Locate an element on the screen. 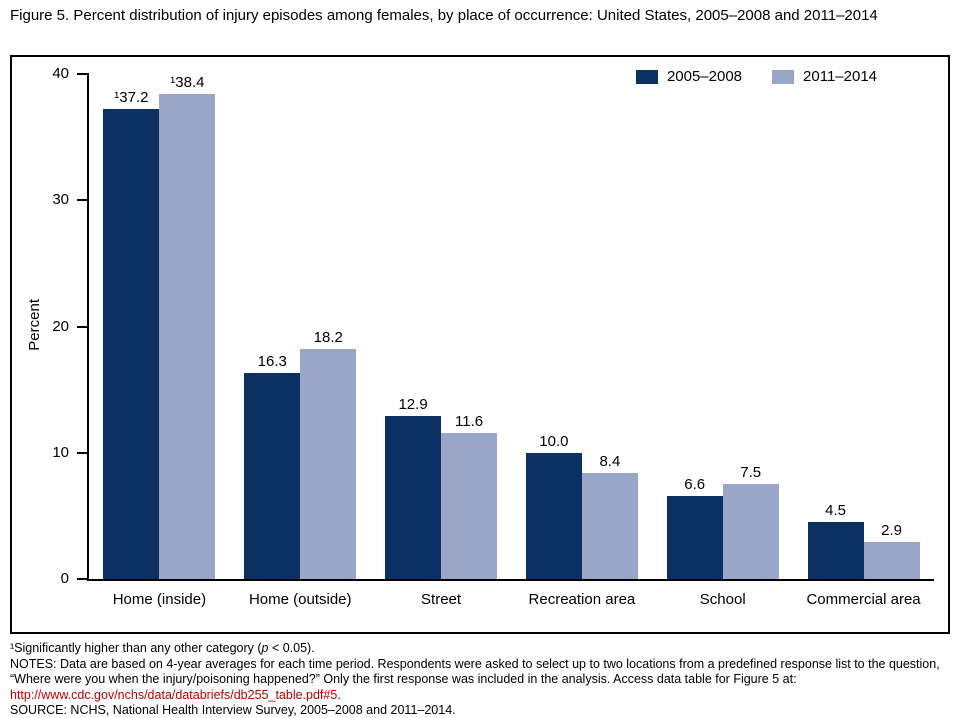 This screenshot has height=718, width=960. category-label-home-inside: Home (inside) is located at coordinates (159, 599).